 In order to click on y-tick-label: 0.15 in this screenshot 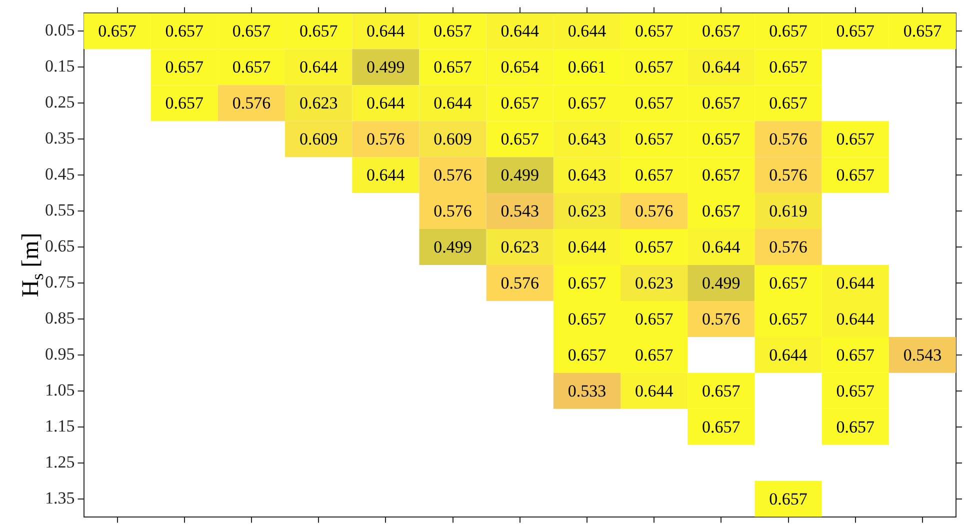, I will do `click(60, 66)`.